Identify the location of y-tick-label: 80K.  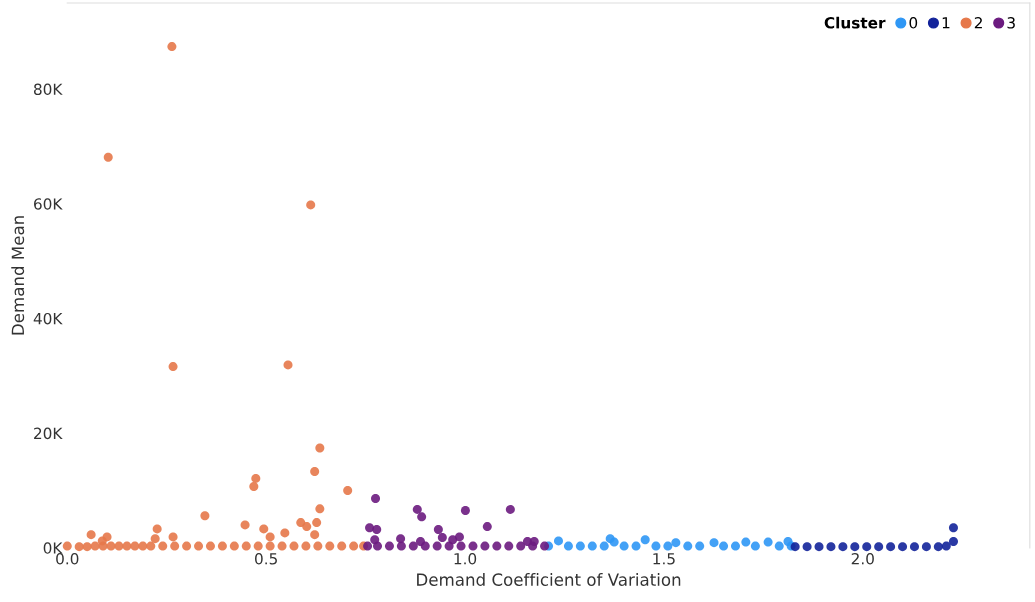
(48, 89).